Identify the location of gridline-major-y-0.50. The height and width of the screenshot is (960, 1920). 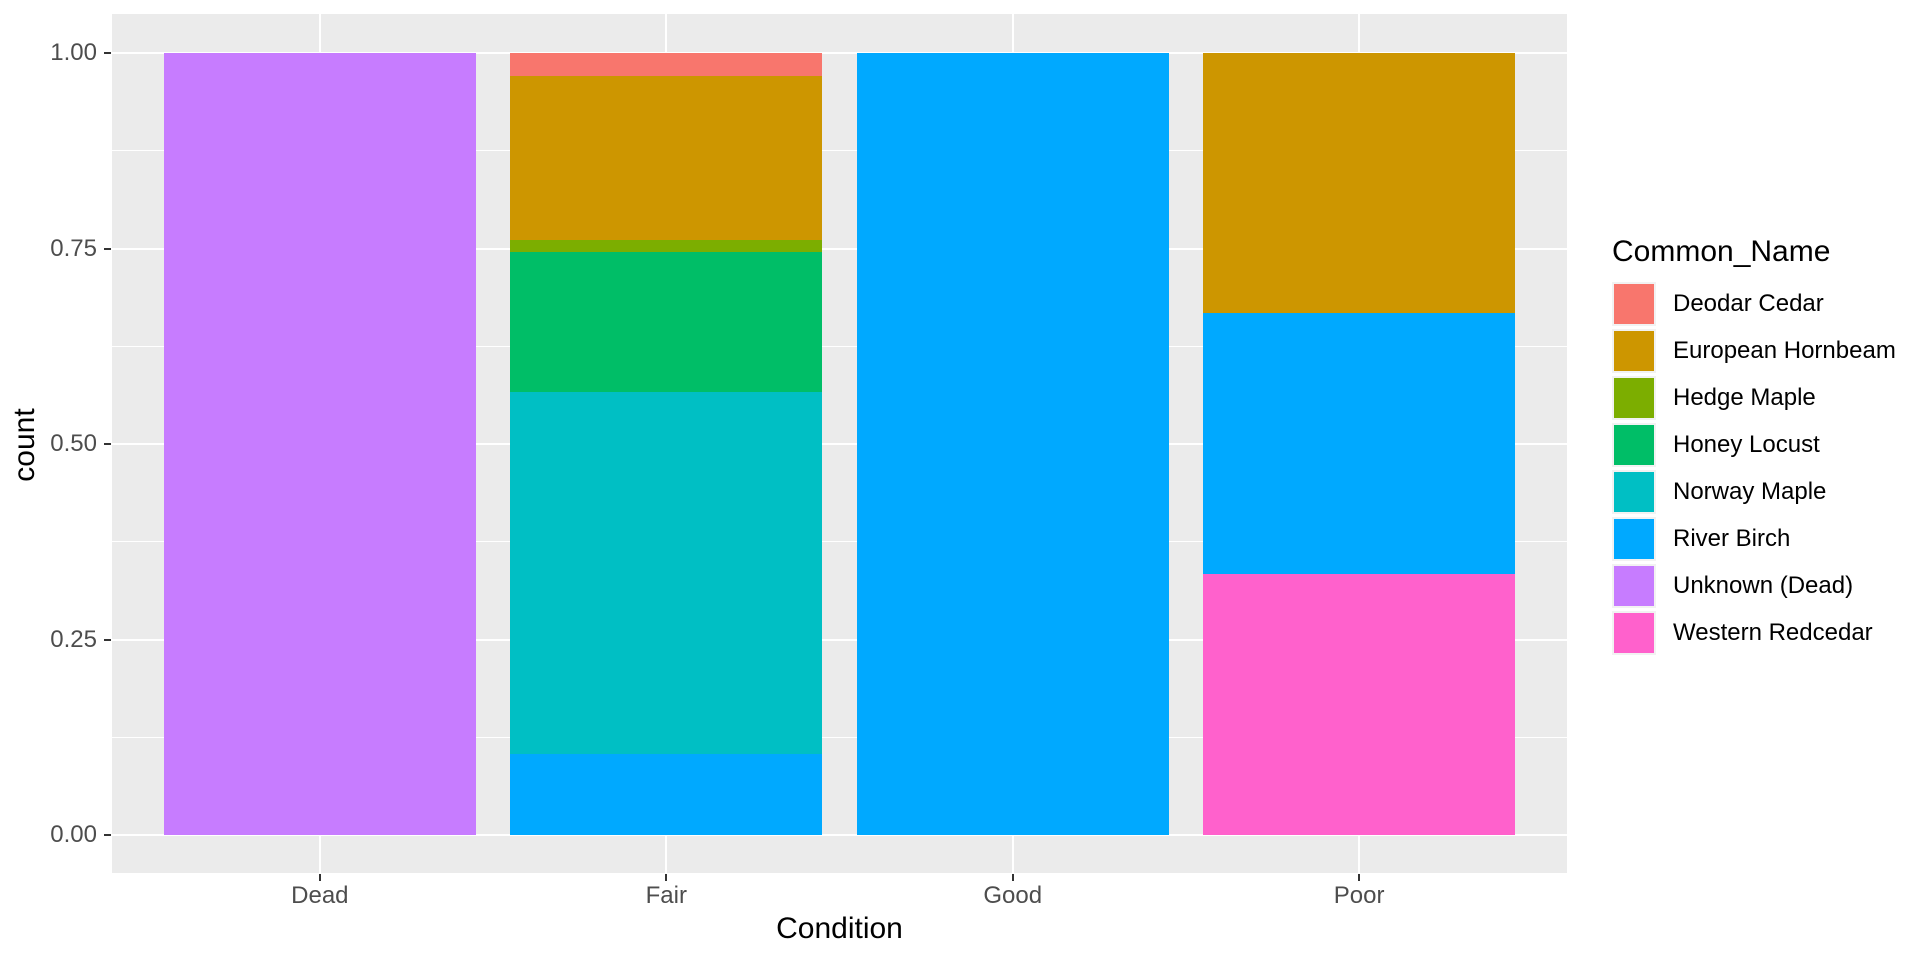
(839, 444).